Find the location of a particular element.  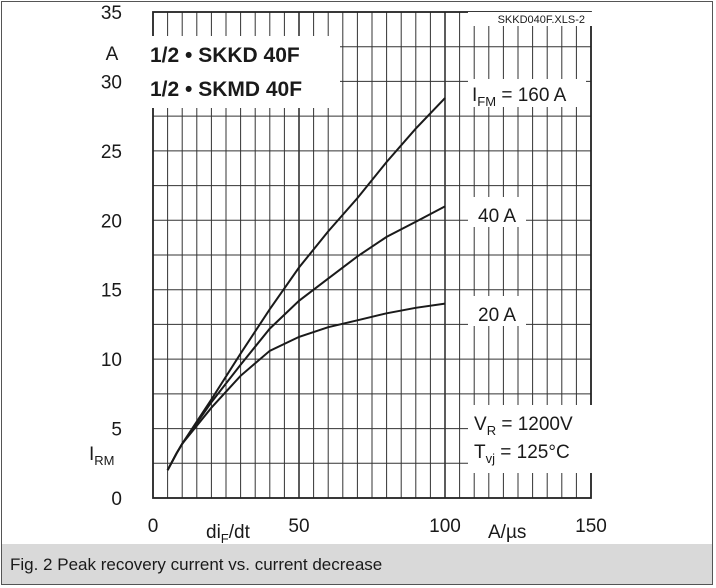

x-tick-label: 100 is located at coordinates (445, 526).